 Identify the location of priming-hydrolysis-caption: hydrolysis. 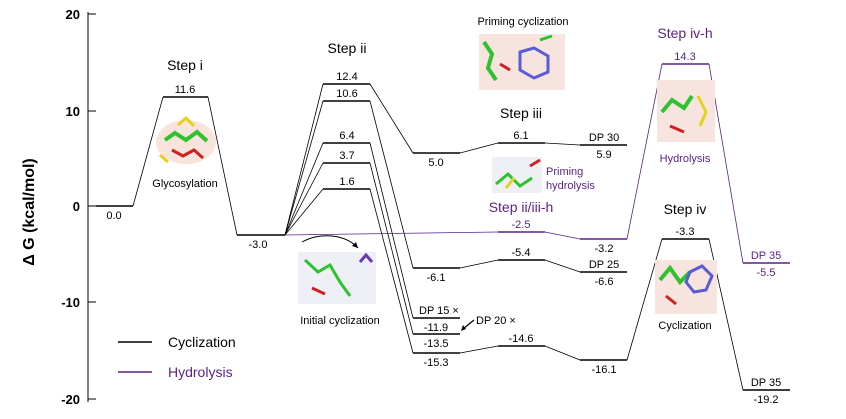
(570, 186).